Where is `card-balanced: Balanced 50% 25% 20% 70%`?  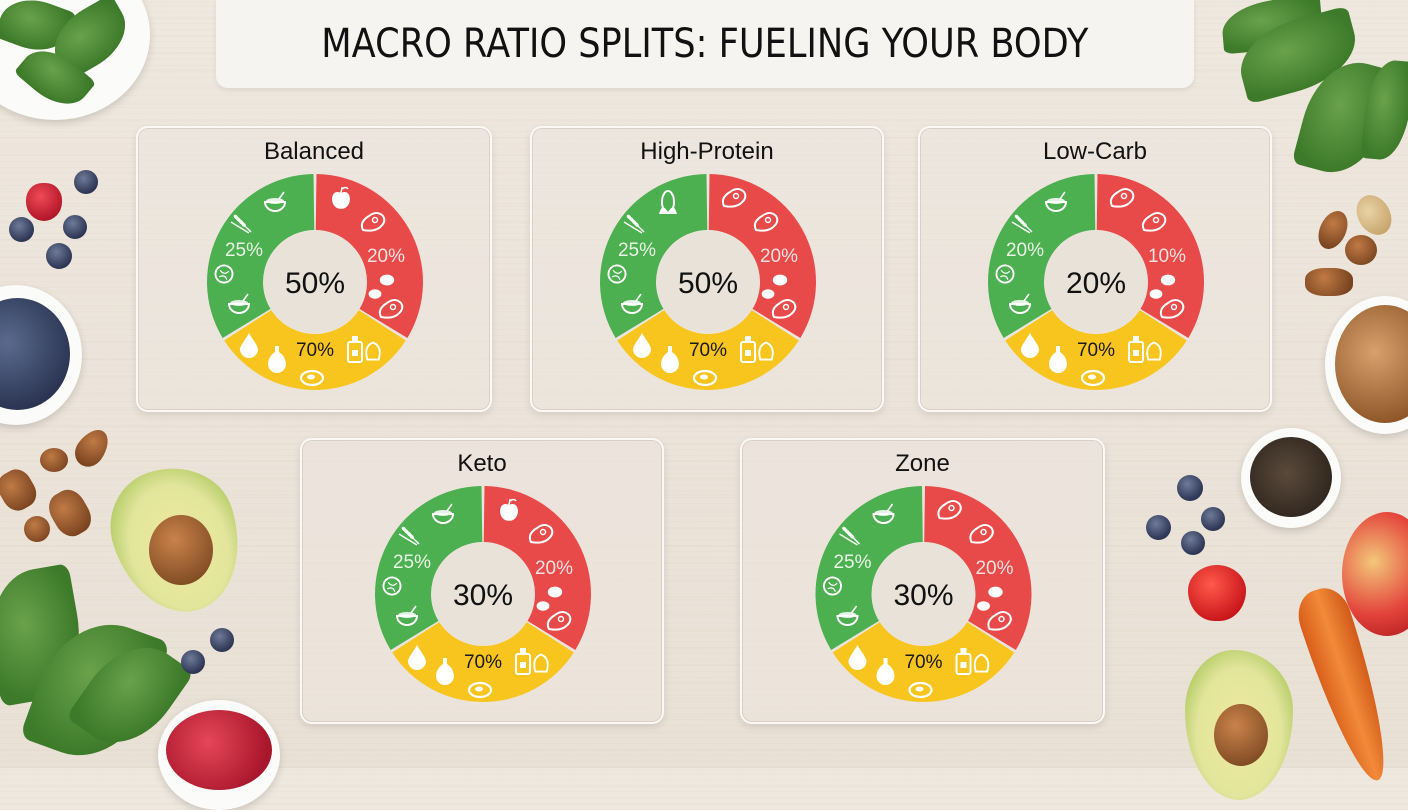 card-balanced: Balanced 50% 25% 20% 70% is located at coordinates (314, 269).